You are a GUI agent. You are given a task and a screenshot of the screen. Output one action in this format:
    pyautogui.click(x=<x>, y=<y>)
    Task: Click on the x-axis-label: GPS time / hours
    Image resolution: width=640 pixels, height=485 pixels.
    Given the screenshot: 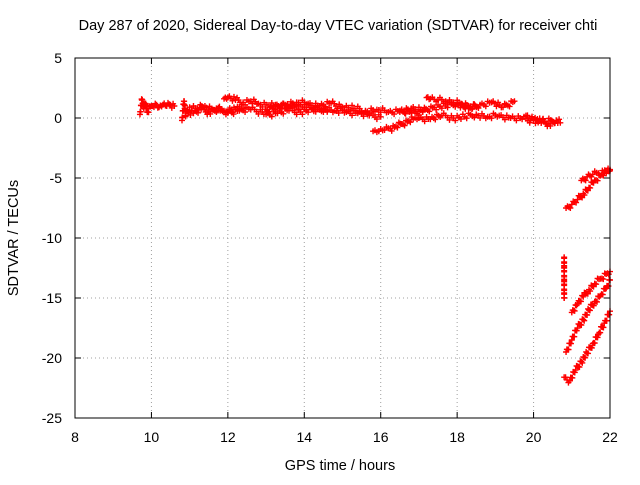 What is the action you would take?
    pyautogui.click(x=340, y=466)
    